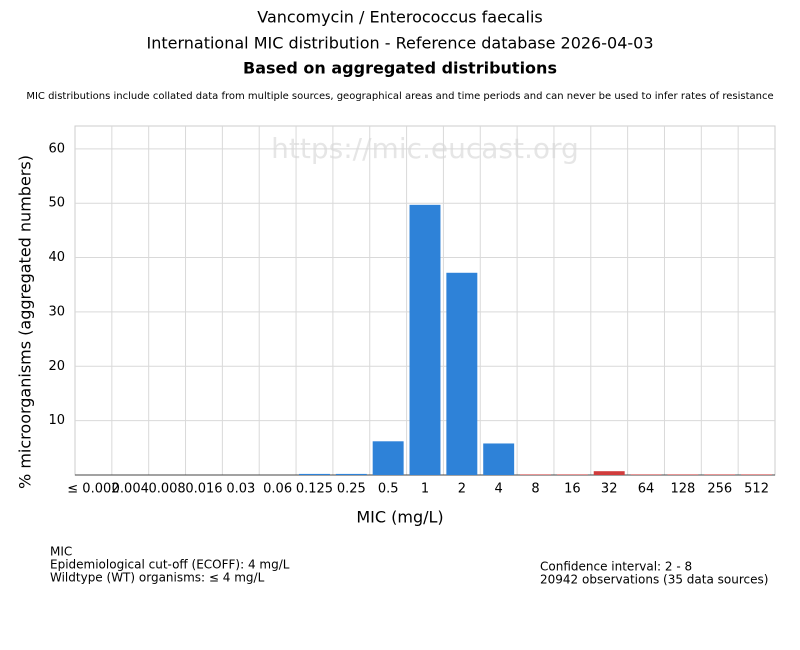  Describe the element at coordinates (277, 489) in the screenshot. I see `x-tick-label: 0.06` at that location.